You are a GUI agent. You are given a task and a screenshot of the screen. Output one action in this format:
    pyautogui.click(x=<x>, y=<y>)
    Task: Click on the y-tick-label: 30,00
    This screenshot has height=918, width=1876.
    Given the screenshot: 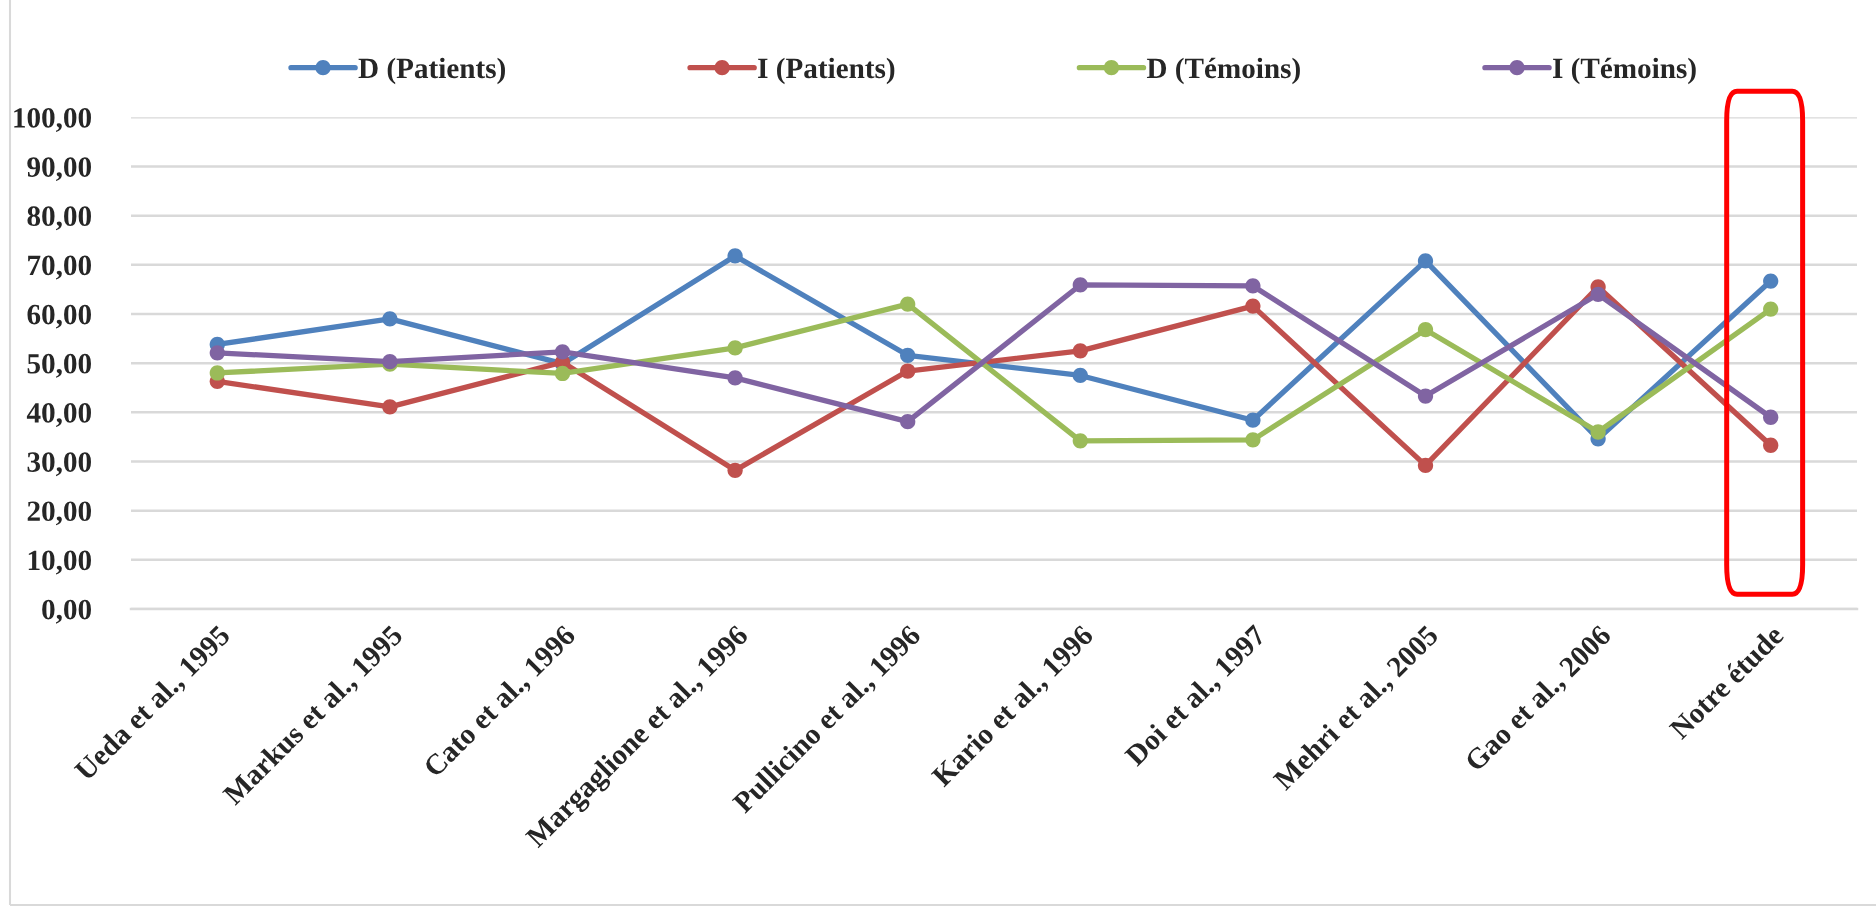 What is the action you would take?
    pyautogui.click(x=59, y=464)
    